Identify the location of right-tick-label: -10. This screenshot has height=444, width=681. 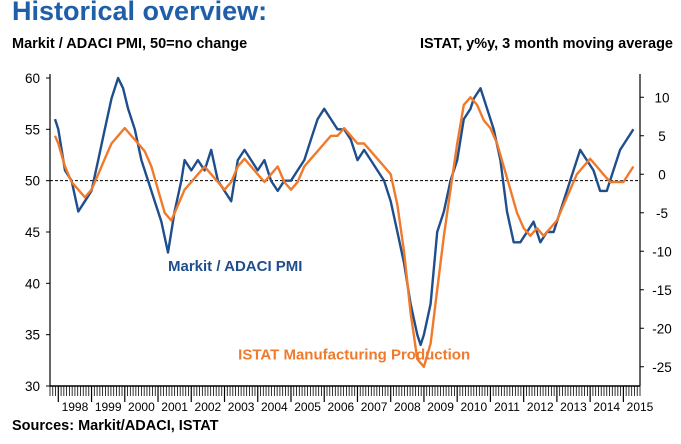
(662, 251).